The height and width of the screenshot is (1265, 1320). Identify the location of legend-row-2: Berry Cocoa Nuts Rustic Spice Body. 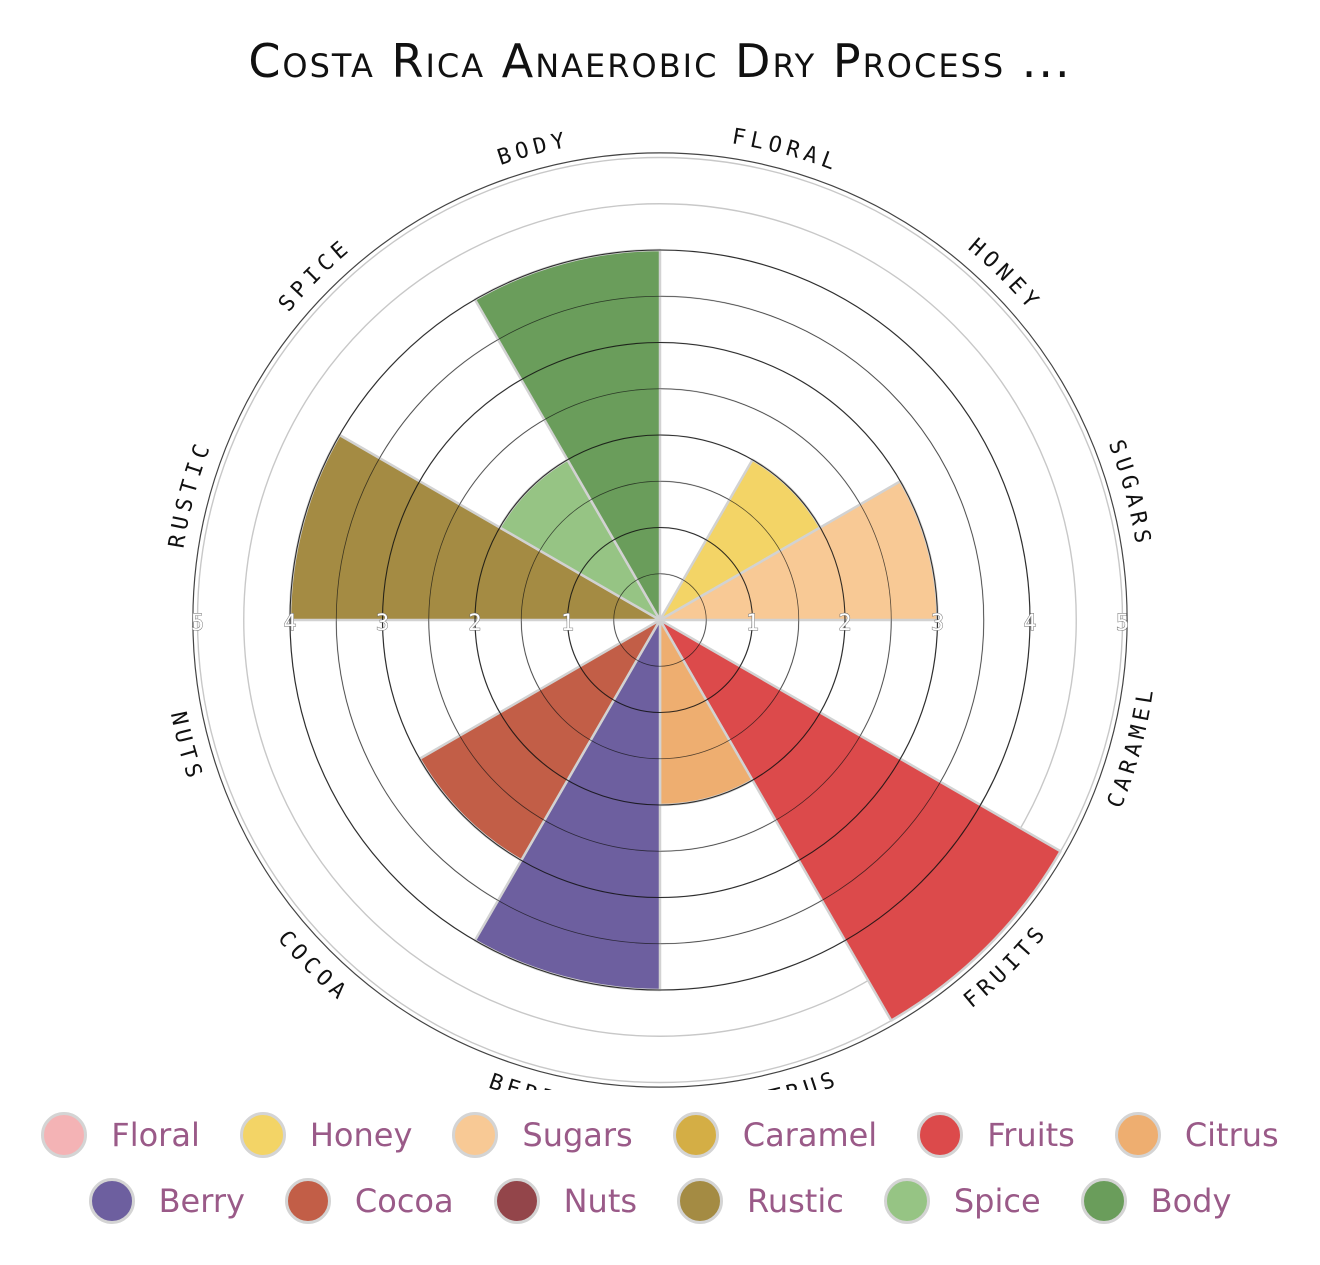
(660, 1201).